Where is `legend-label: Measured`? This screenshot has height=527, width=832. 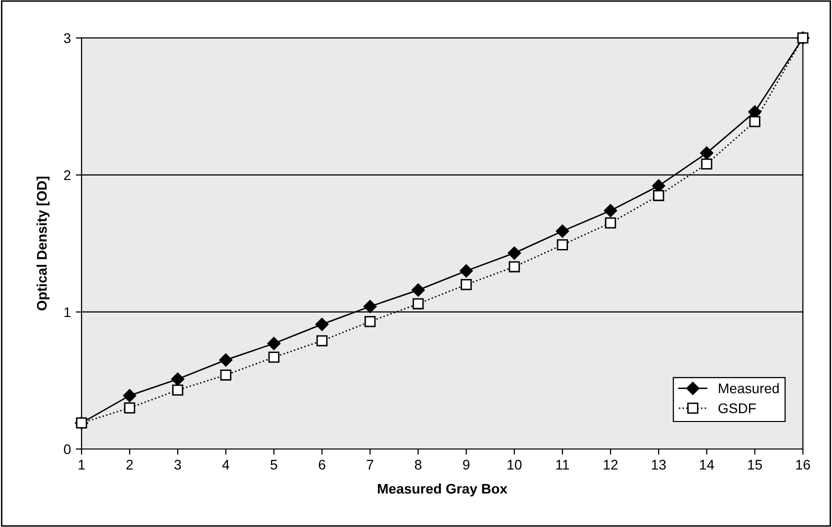 legend-label: Measured is located at coordinates (748, 388).